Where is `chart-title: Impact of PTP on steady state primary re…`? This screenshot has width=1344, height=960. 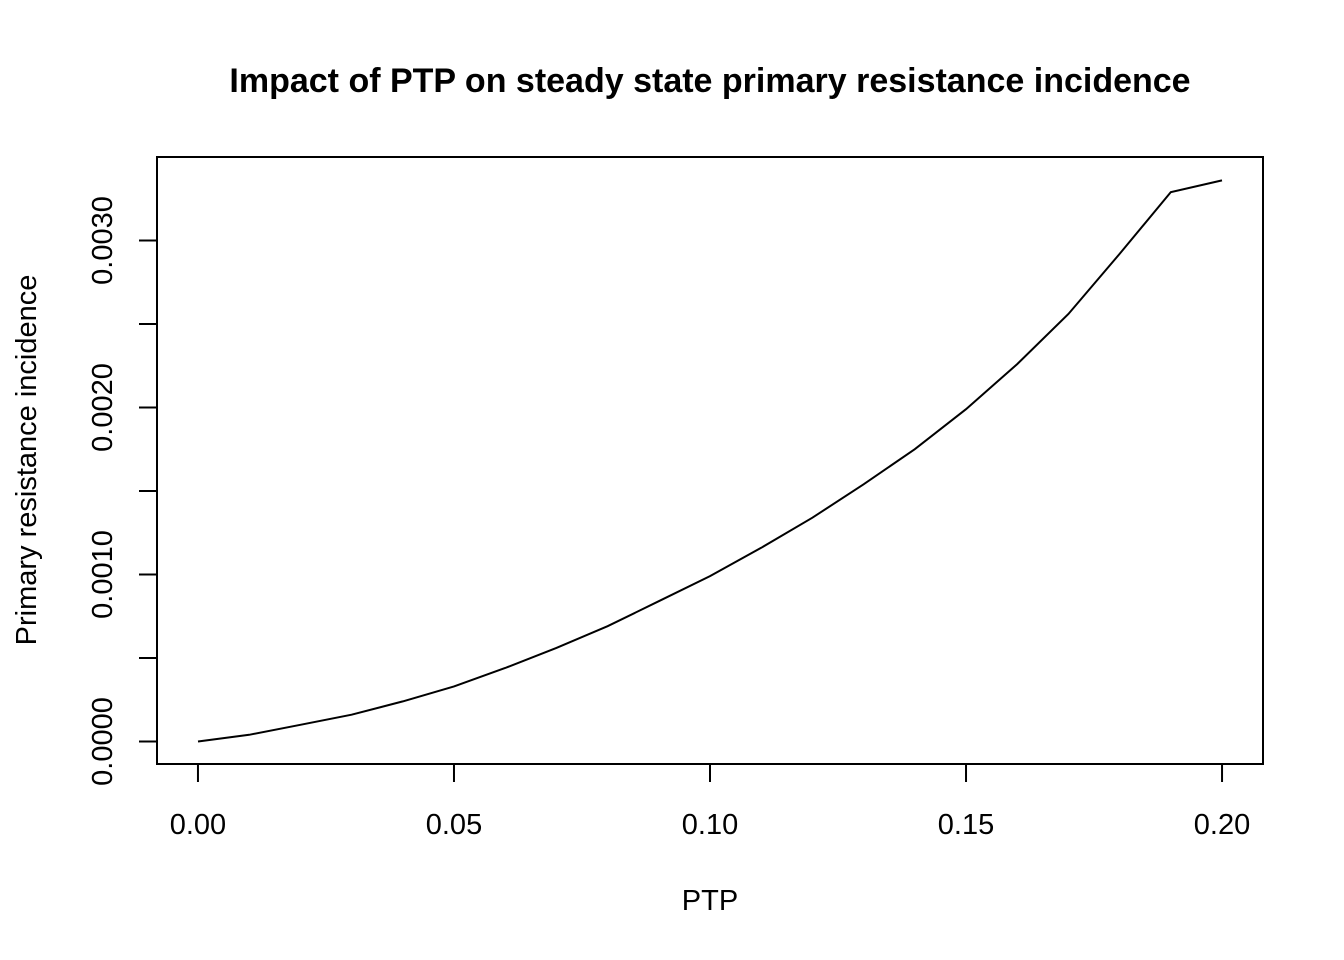 chart-title: Impact of PTP on steady state primary re… is located at coordinates (709, 81).